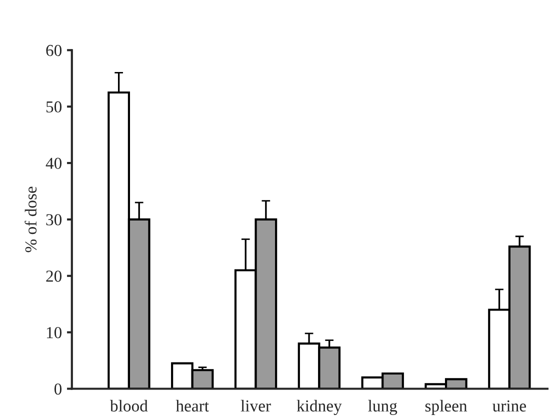 The image size is (553, 418). What do you see at coordinates (129, 406) in the screenshot?
I see `x-tick-label: blood` at bounding box center [129, 406].